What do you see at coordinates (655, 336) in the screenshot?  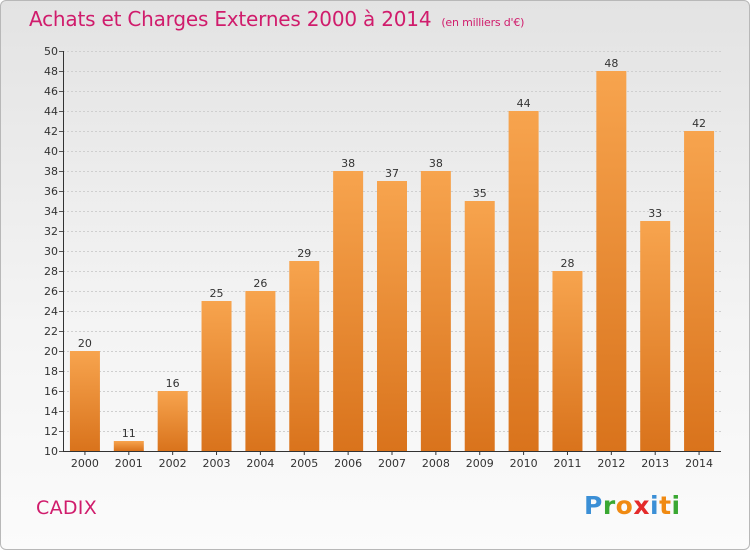 I see `bar-2013` at bounding box center [655, 336].